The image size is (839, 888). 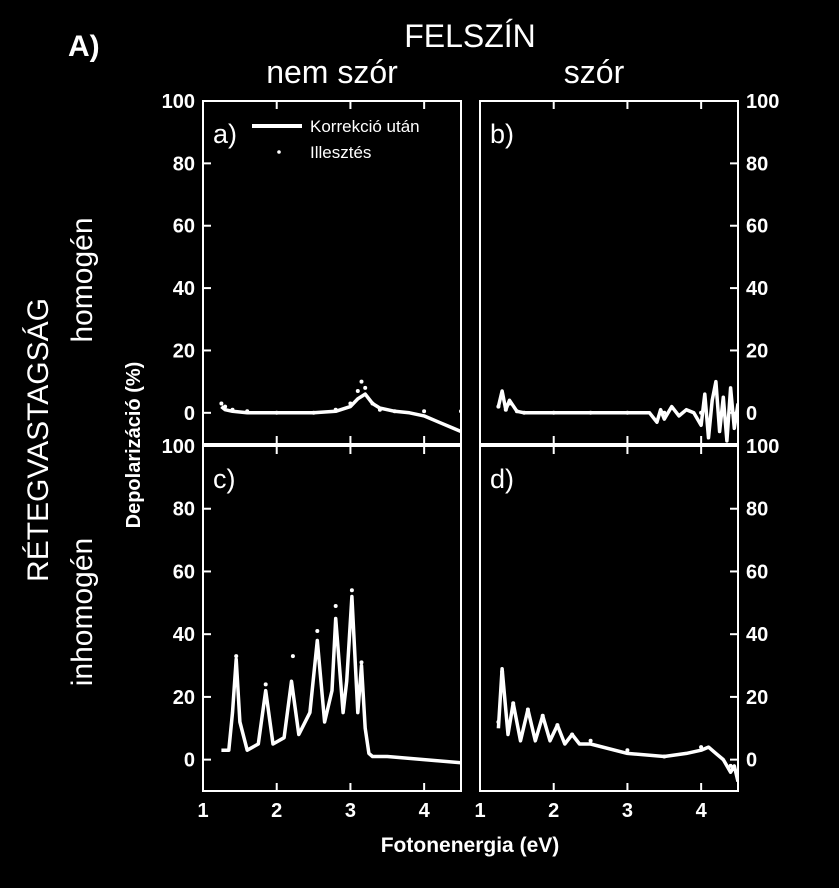 What do you see at coordinates (279, 152) in the screenshot?
I see `legend-dots-swatch` at bounding box center [279, 152].